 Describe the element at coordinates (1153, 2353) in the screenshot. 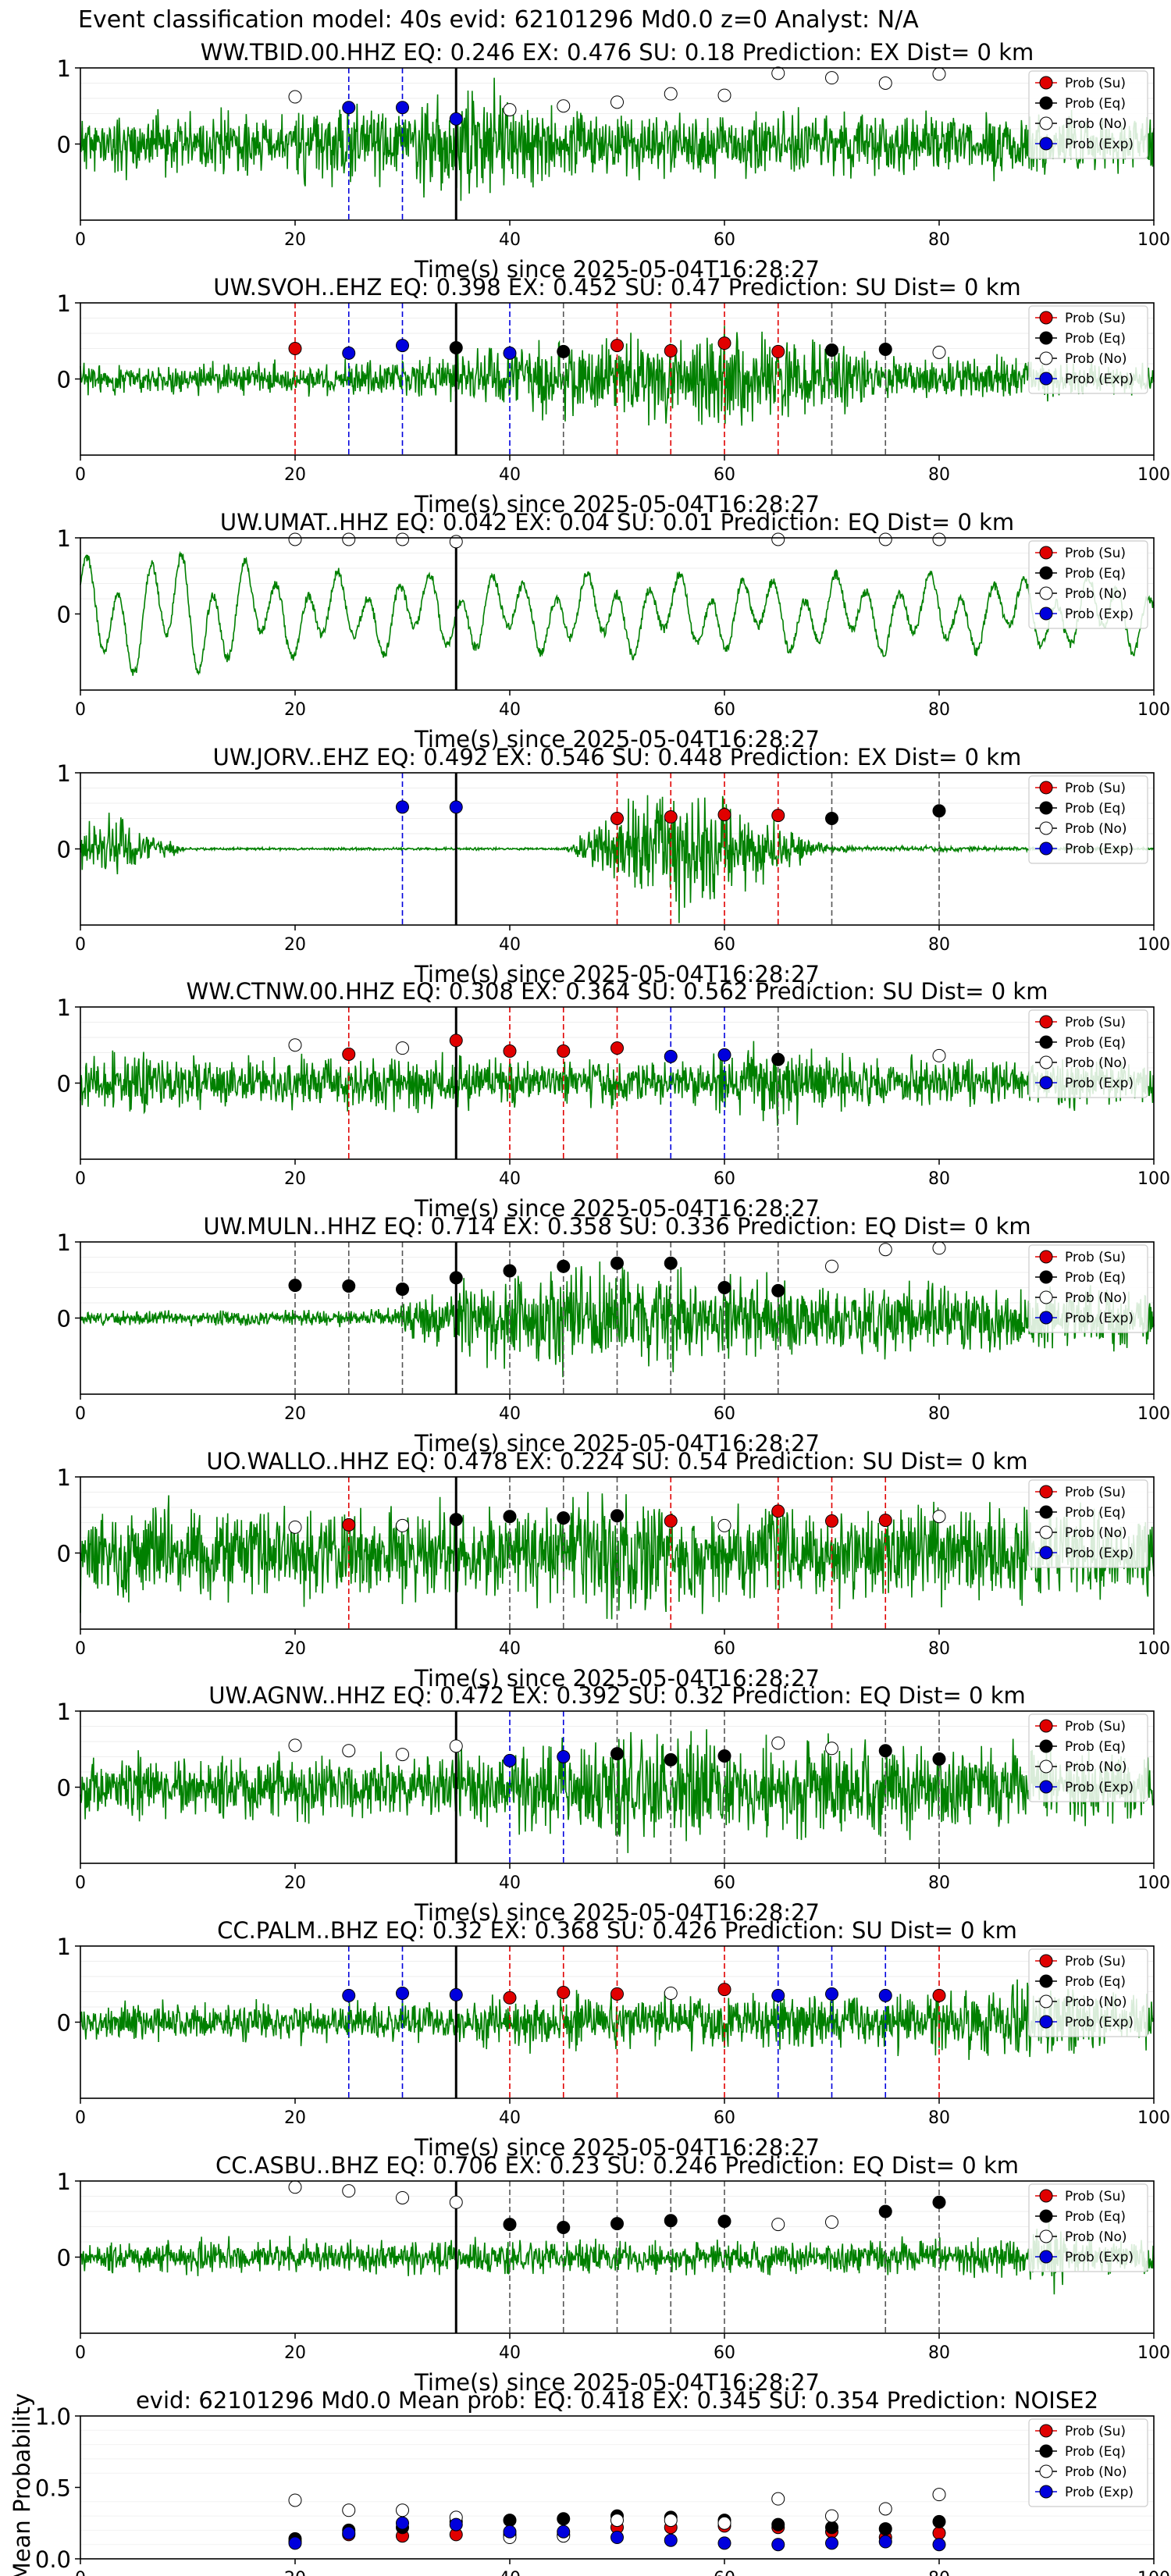

I see `x-tick-label: 100` at that location.